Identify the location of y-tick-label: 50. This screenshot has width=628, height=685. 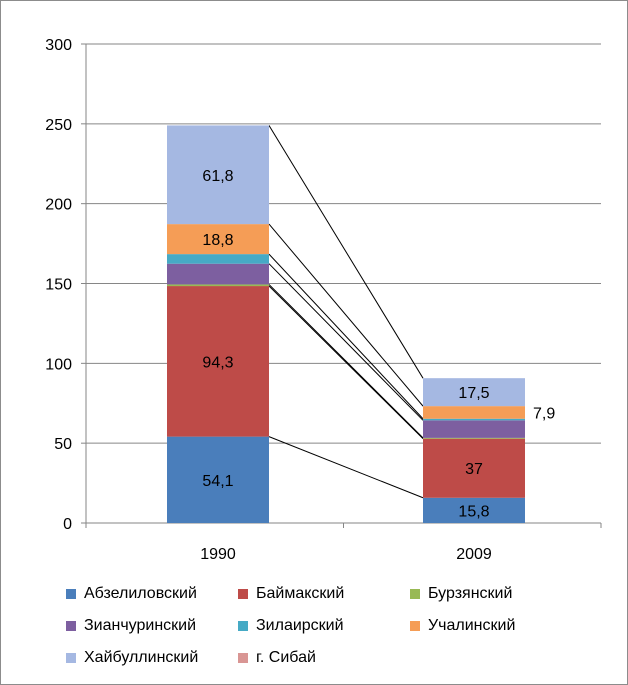
(63, 444).